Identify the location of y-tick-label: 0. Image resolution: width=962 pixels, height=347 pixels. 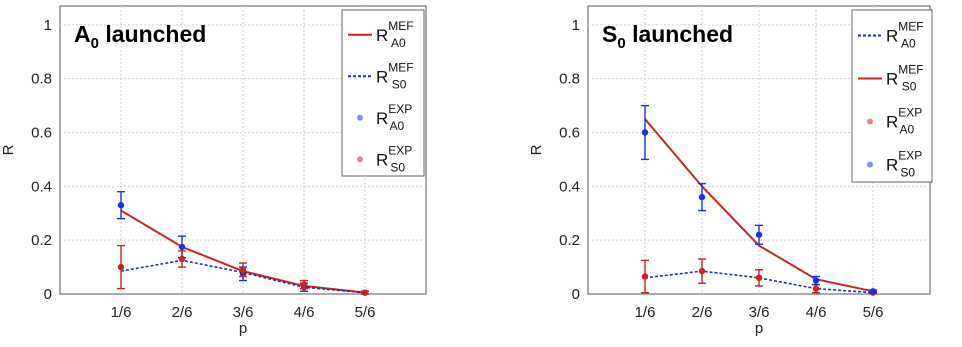
(48, 294).